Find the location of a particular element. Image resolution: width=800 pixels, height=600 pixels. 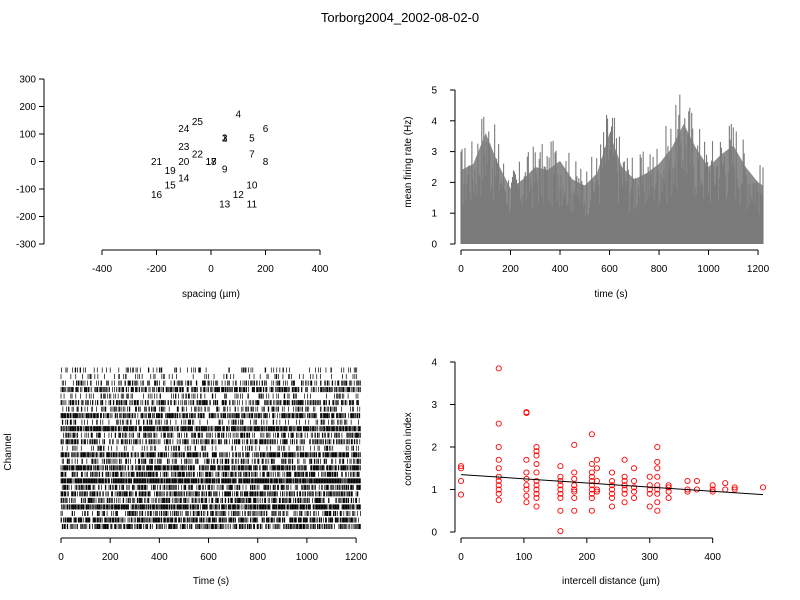

y-tick-label: 300 is located at coordinates (27, 80).